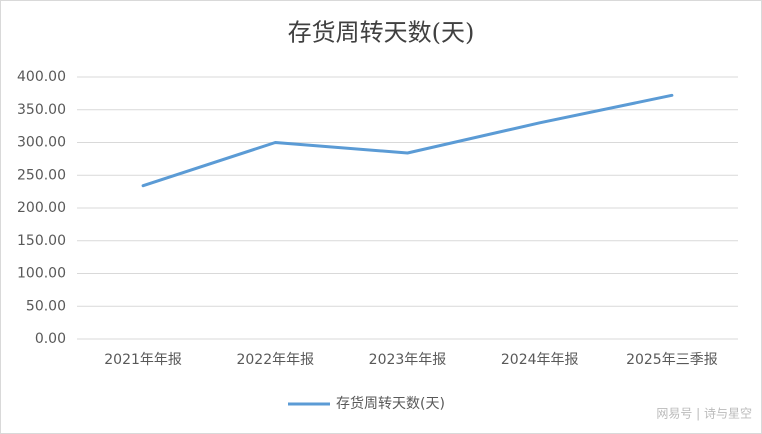 The height and width of the screenshot is (434, 762). I want to click on x-tick-label: 2023年年报, so click(408, 360).